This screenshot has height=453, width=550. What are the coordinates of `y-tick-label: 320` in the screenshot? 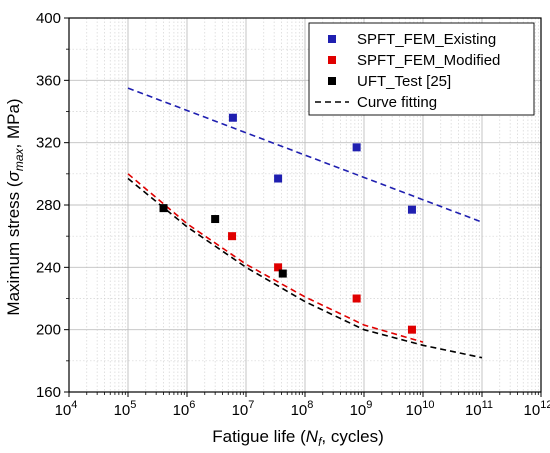 It's located at (48, 143).